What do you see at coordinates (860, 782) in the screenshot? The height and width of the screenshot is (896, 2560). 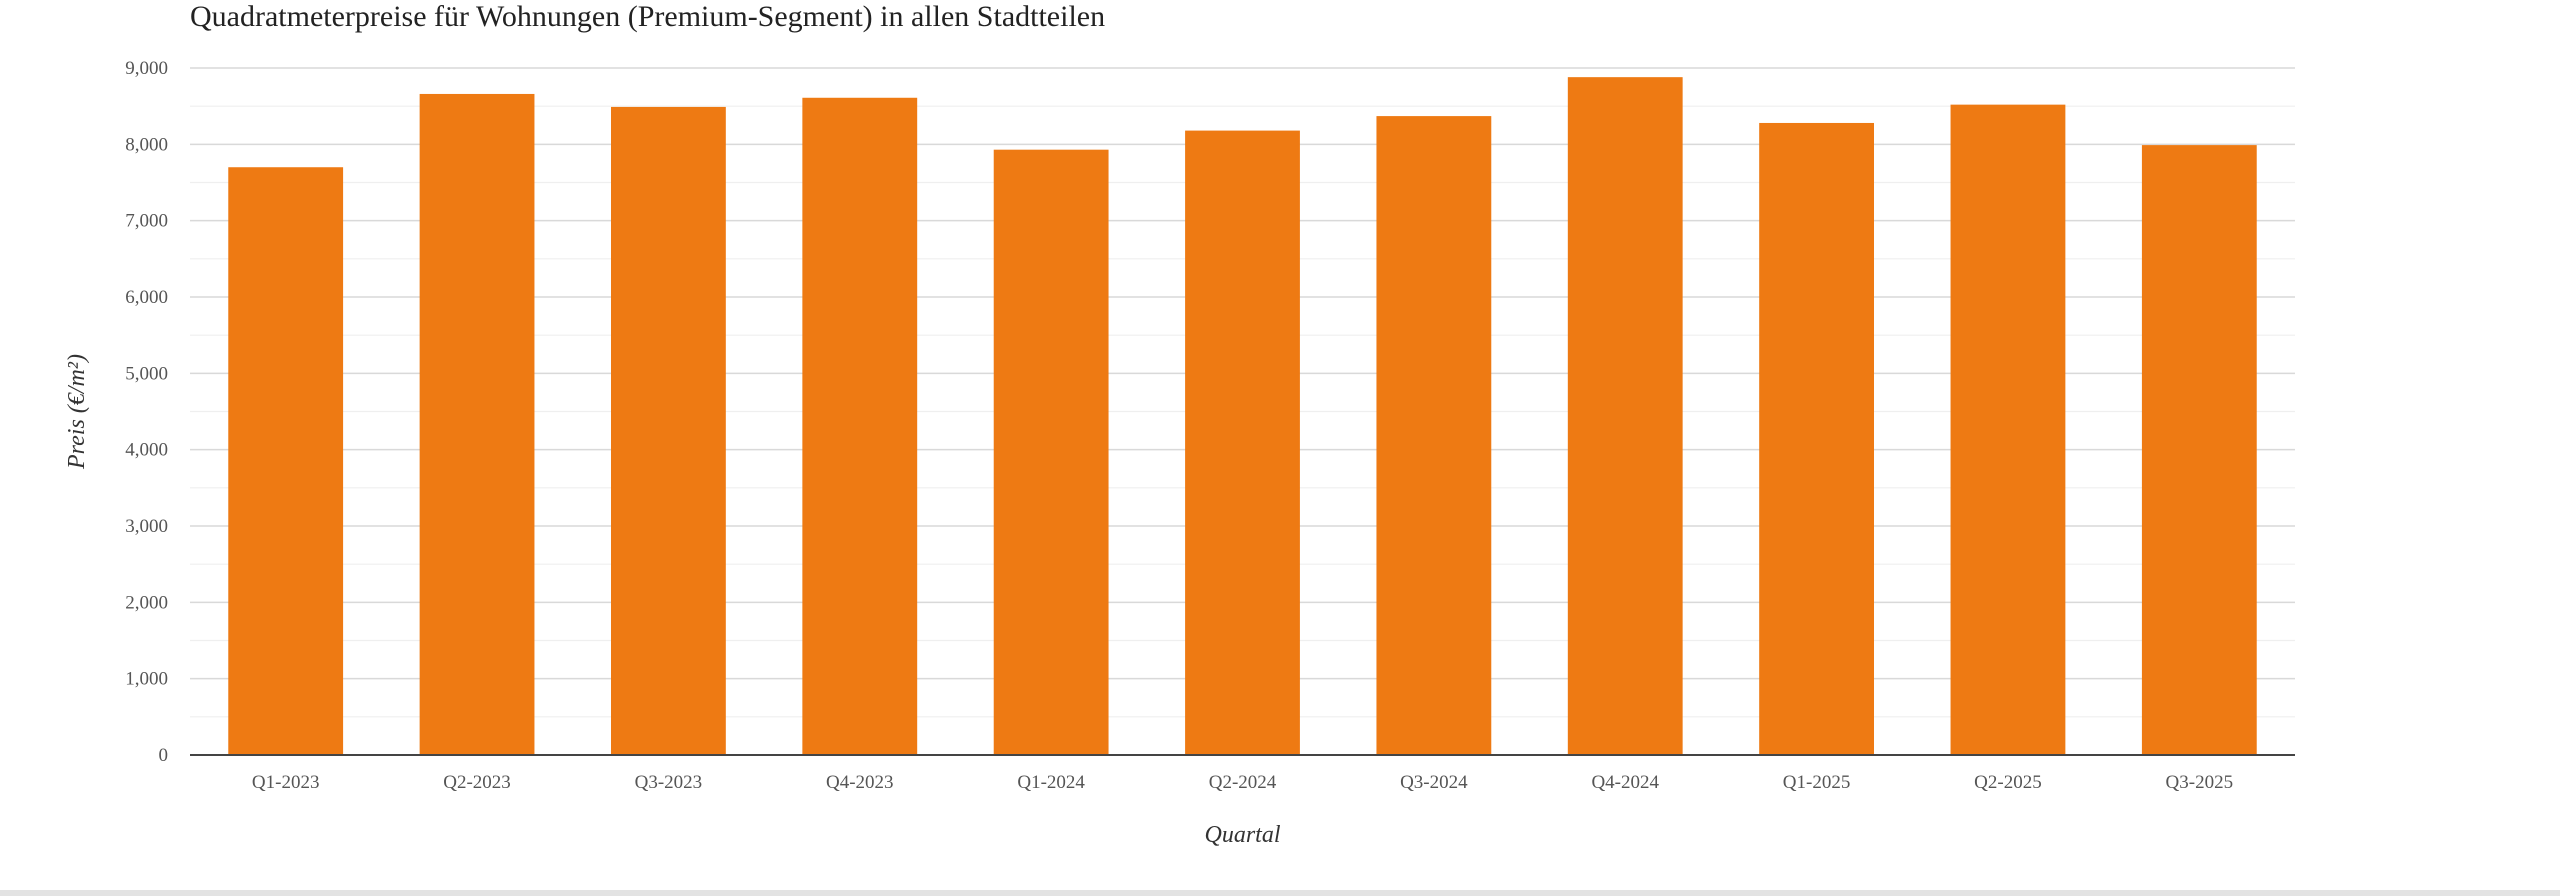 I see `x-tick-label: Q4-2023` at bounding box center [860, 782].